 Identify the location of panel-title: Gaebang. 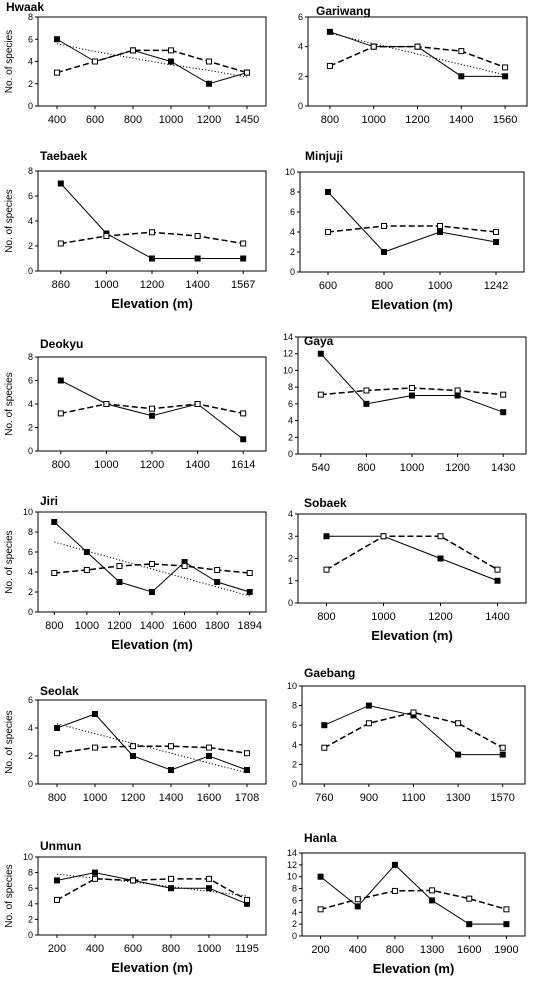
(329, 673).